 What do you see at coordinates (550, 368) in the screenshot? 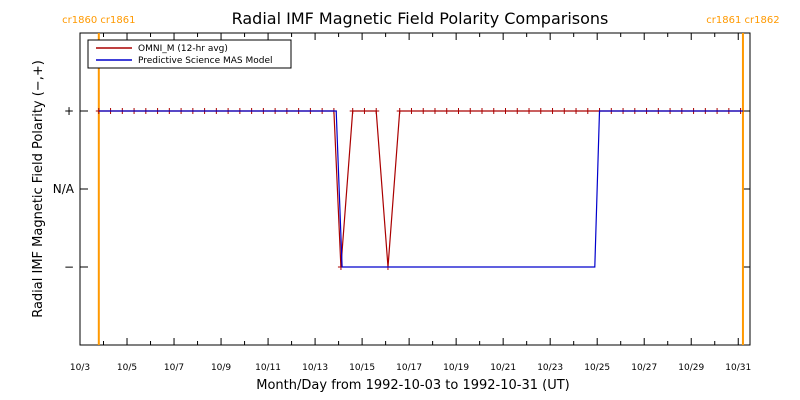
I see `x-tick-label: 10/23` at bounding box center [550, 368].